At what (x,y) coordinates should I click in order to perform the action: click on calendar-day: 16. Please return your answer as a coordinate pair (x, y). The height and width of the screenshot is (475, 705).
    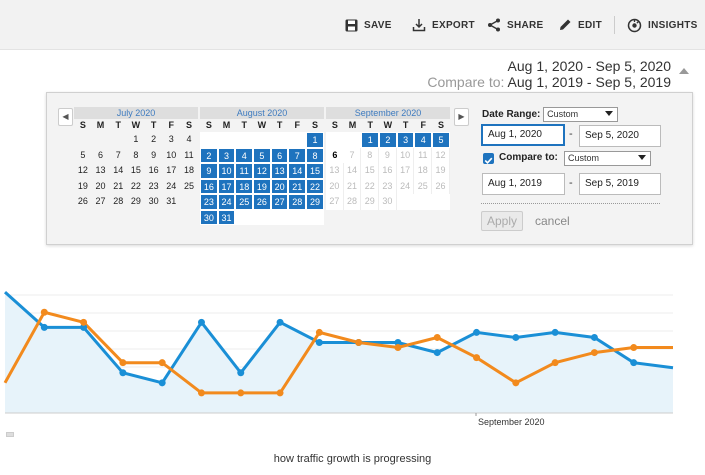
    Looking at the image, I should click on (209, 186).